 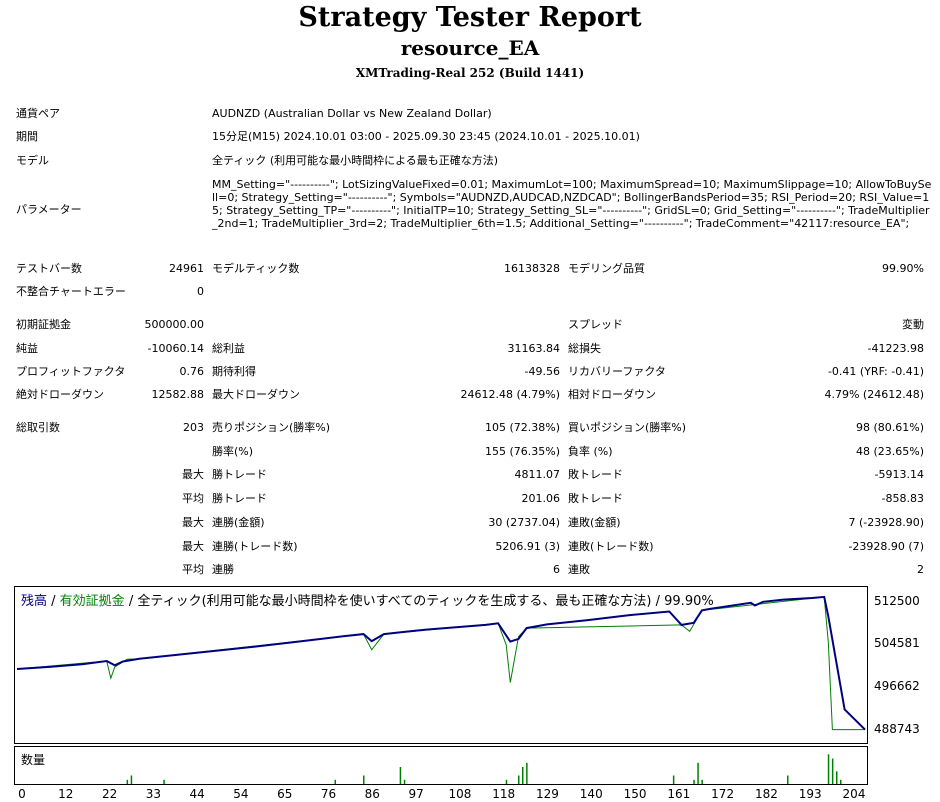 What do you see at coordinates (71, 291) in the screenshot?
I see `mismatch-label: 不整合チャートエラー` at bounding box center [71, 291].